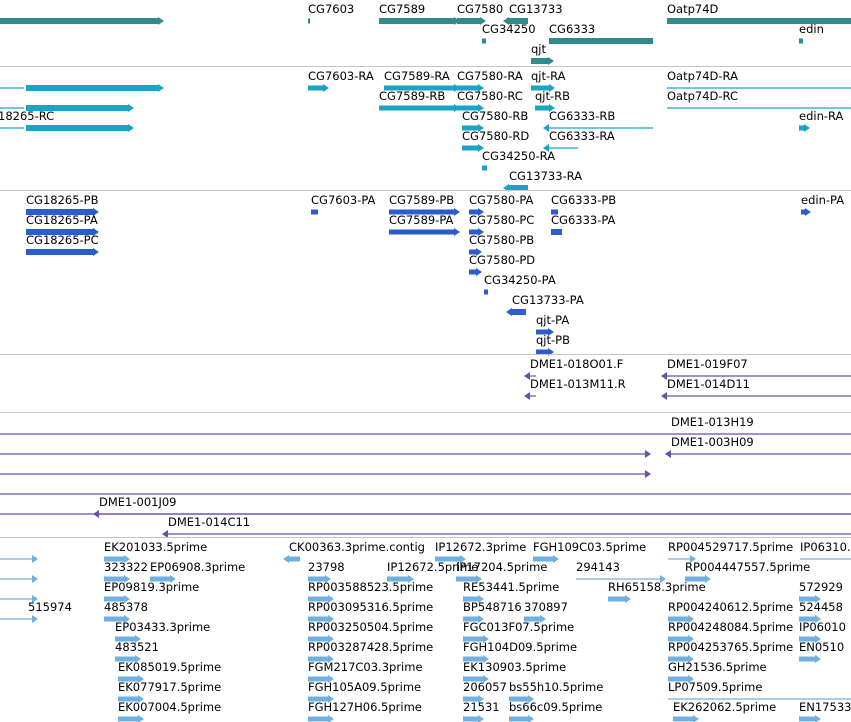 The height and width of the screenshot is (722, 851). I want to click on feature-edin-pa: edin-PA, so click(425, 205).